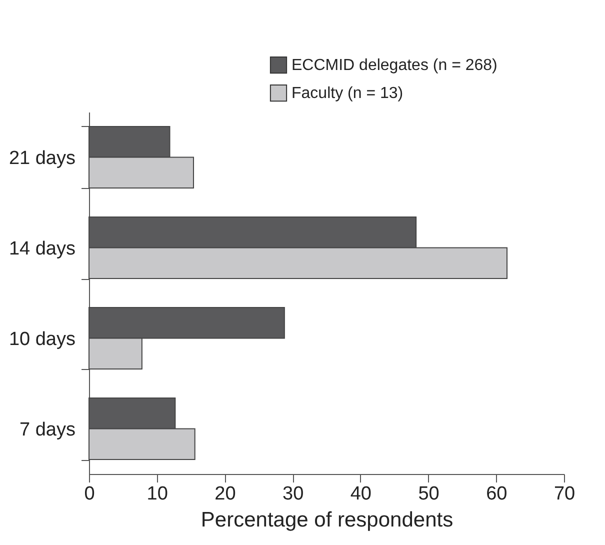  Describe the element at coordinates (42, 158) in the screenshot. I see `y-tick-label: 21 days` at that location.